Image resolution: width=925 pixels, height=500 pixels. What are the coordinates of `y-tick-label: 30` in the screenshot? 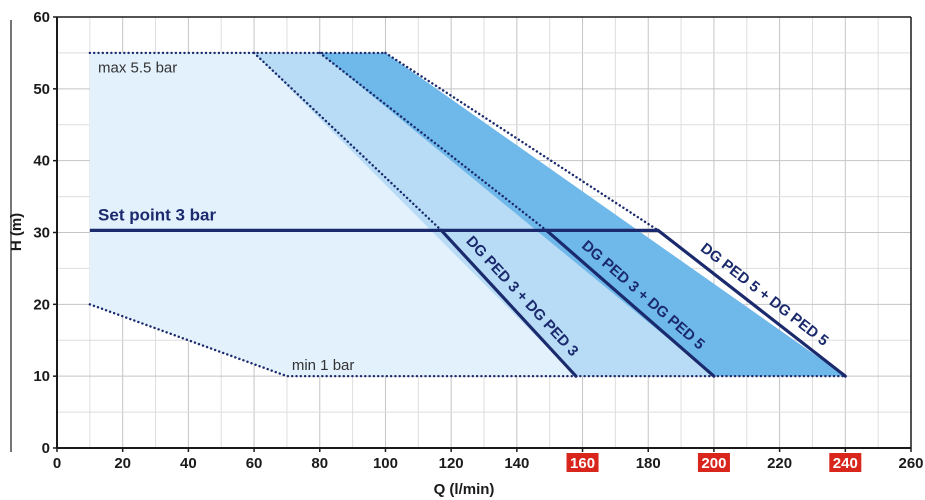 It's located at (41, 233).